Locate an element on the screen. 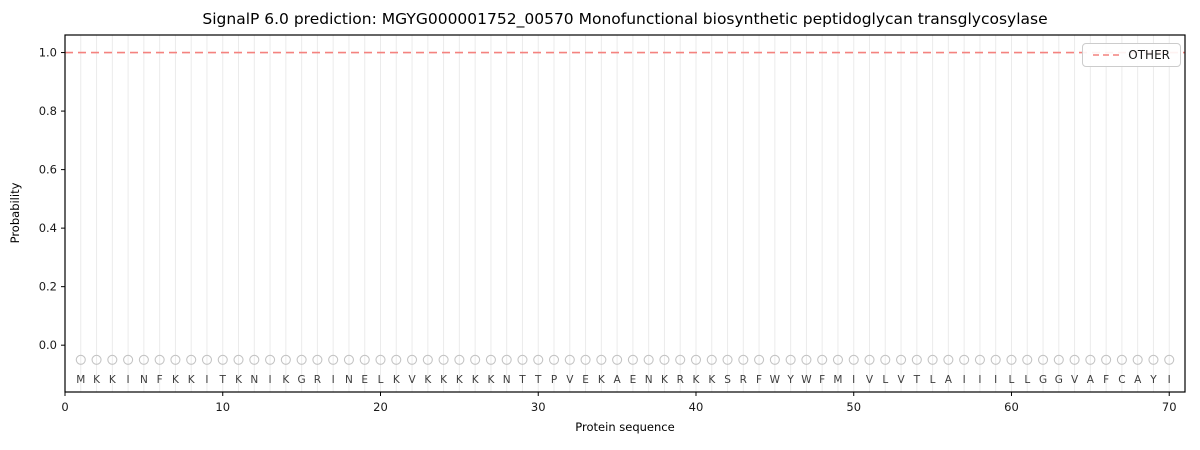  legend-entry-other: OTHER is located at coordinates (1149, 55).